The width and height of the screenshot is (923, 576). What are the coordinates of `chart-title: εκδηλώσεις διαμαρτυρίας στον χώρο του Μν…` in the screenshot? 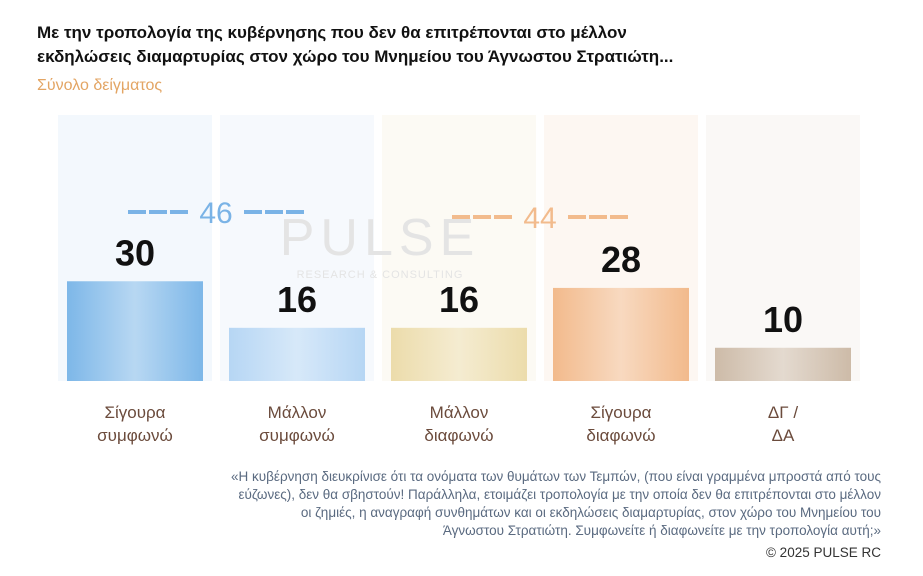 It's located at (355, 56).